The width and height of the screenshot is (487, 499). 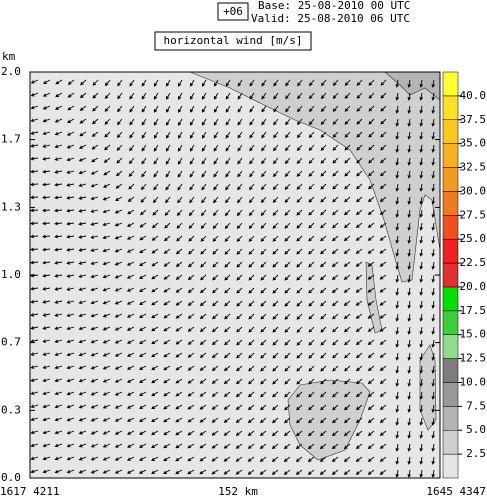 What do you see at coordinates (11, 71) in the screenshot?
I see `y-tick-label: 2.0` at bounding box center [11, 71].